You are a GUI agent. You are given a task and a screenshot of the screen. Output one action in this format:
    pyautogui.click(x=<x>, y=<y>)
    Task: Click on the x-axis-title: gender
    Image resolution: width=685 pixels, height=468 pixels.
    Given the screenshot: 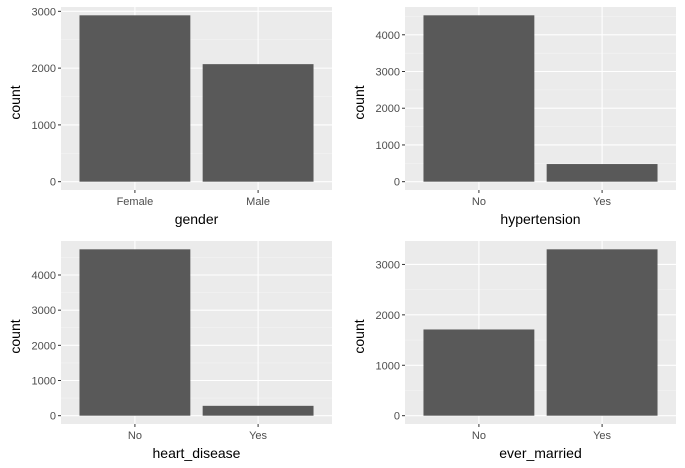 What is the action you would take?
    pyautogui.click(x=197, y=219)
    